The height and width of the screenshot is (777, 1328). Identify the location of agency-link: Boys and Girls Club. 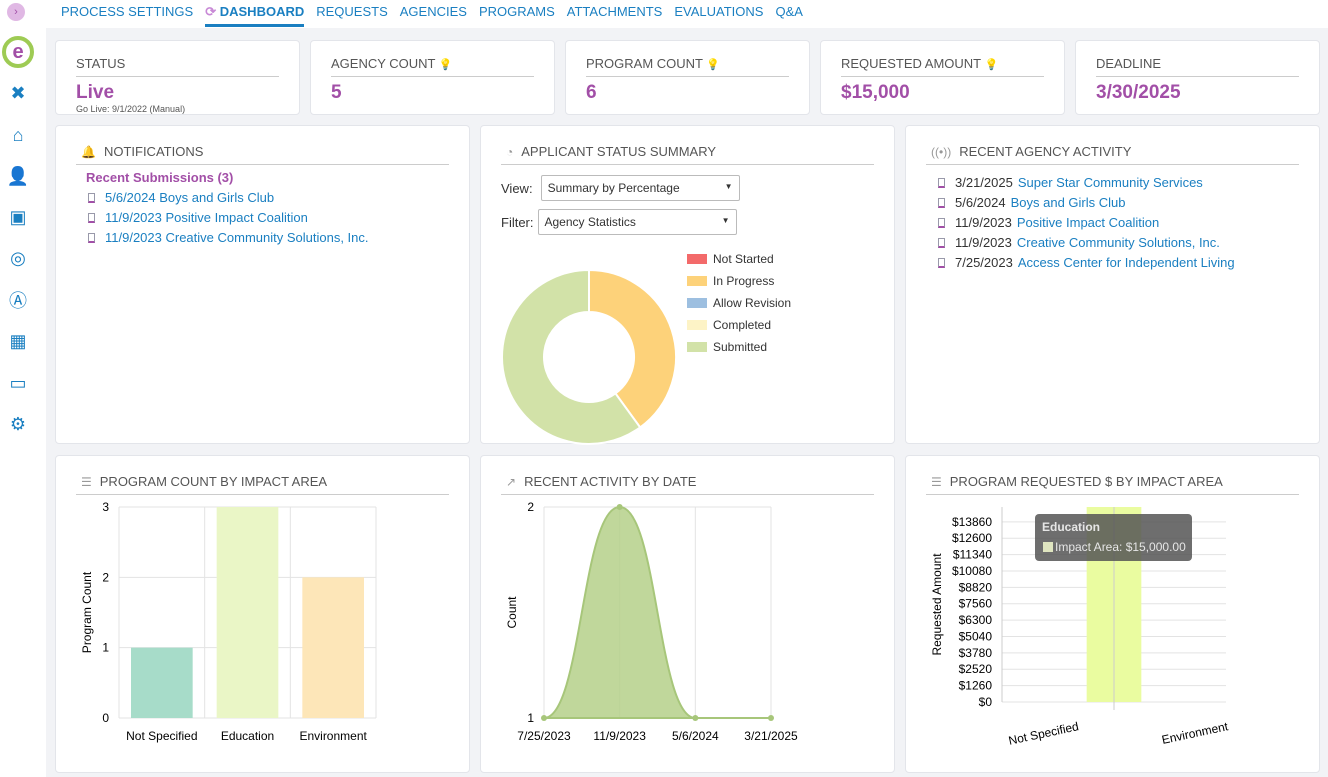
(1068, 202).